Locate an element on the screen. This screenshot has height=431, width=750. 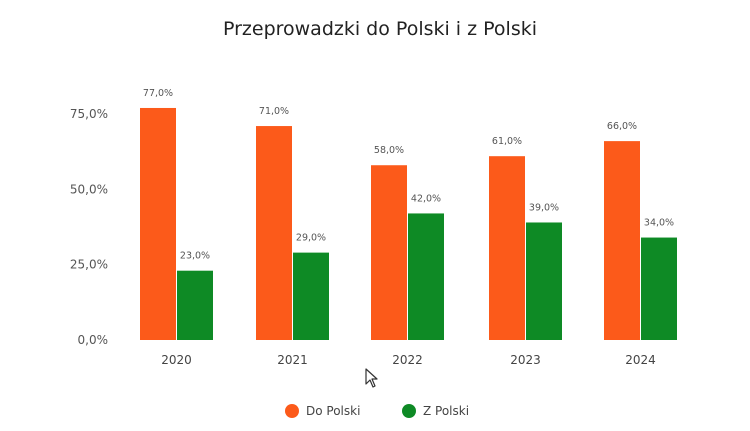
x-tick-label: 2022 is located at coordinates (407, 360).